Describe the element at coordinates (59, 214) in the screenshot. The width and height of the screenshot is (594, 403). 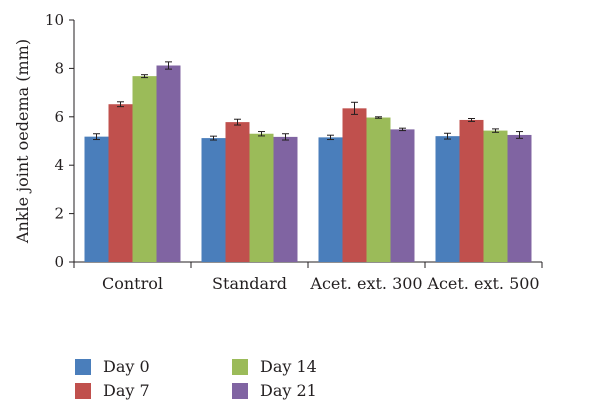
I see `y-tick-label: 2` at that location.